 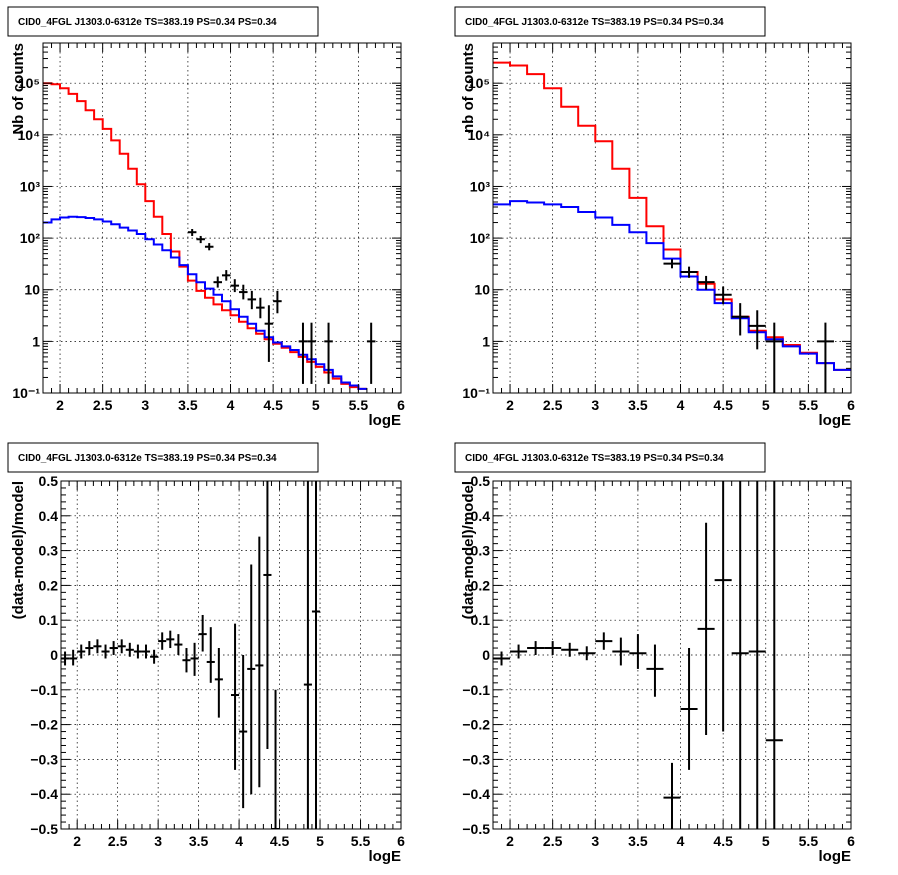 What do you see at coordinates (480, 238) in the screenshot?
I see `y-tick-label: 10²` at bounding box center [480, 238].